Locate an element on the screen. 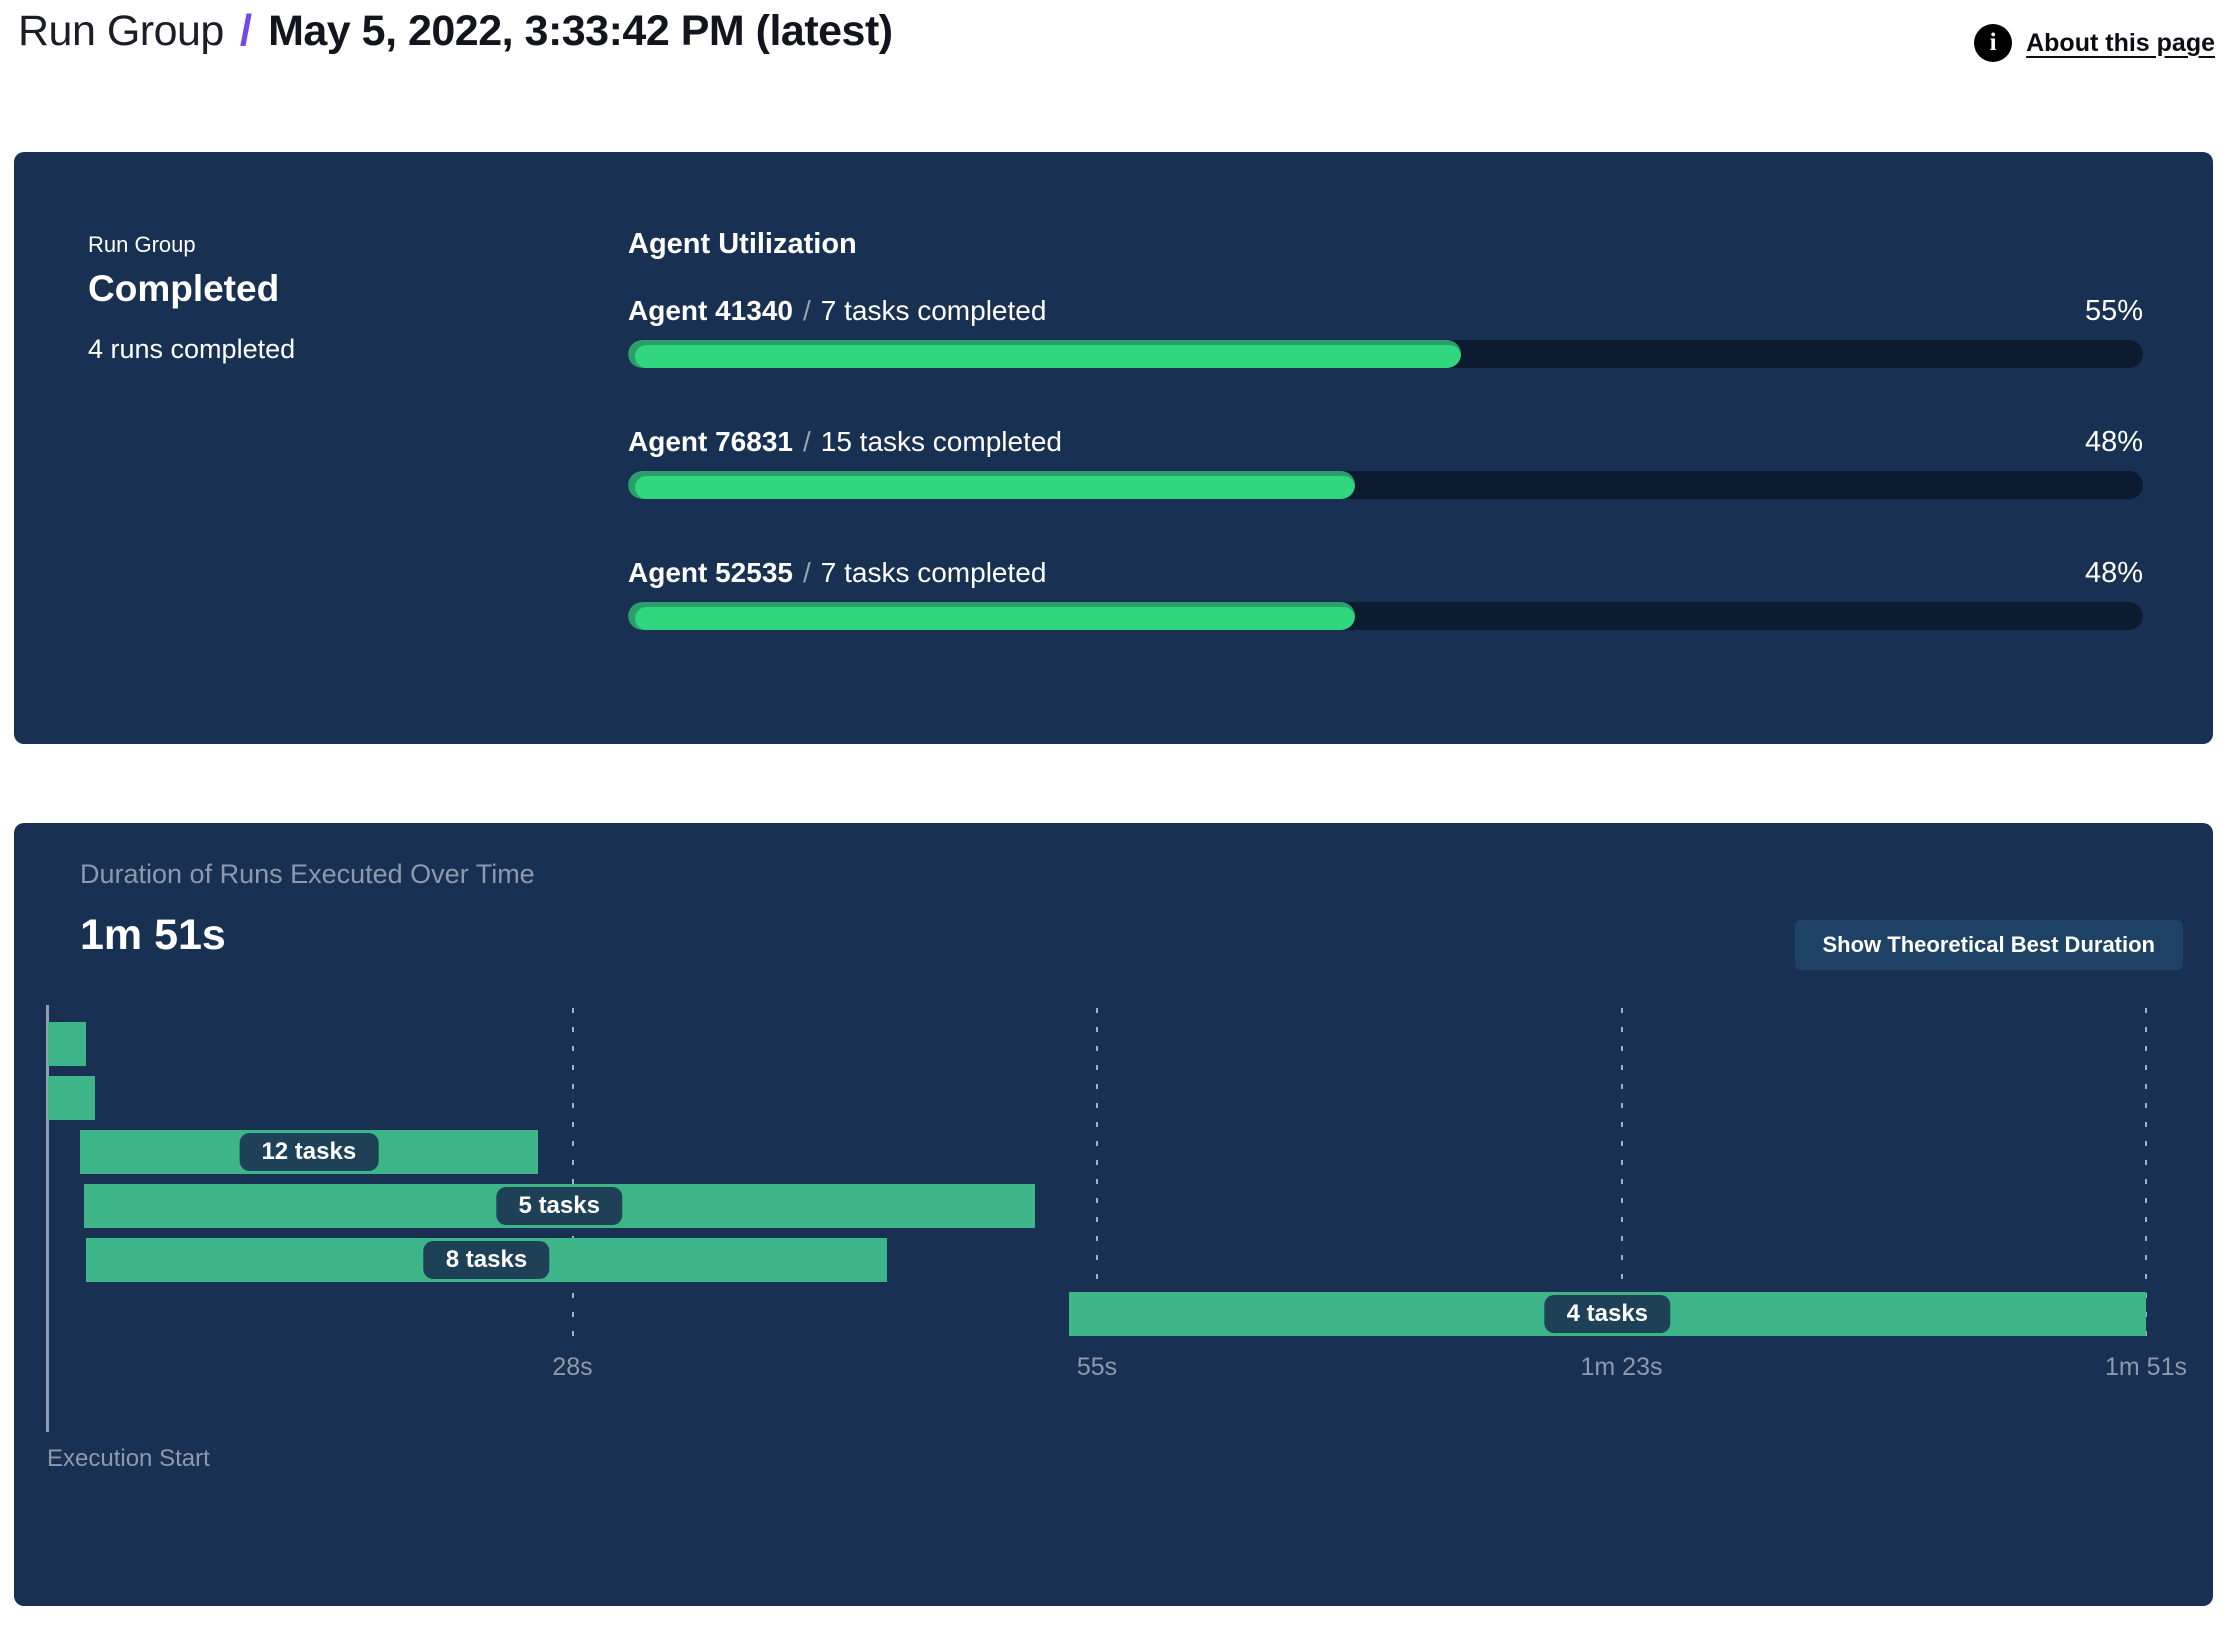 The image size is (2240, 1626). run-group-status: Completed is located at coordinates (184, 288).